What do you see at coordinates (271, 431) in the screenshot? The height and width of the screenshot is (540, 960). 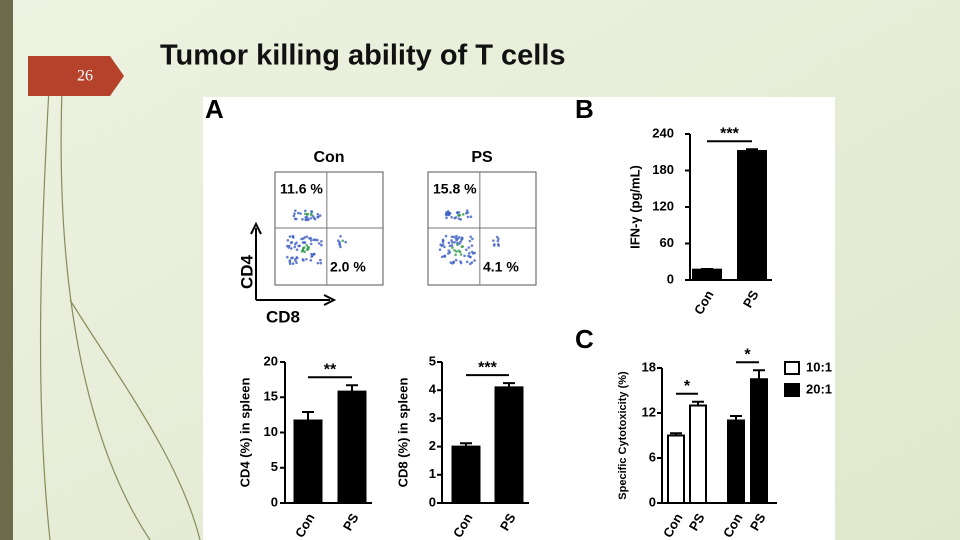 I see `y-tick-label: 10` at bounding box center [271, 431].